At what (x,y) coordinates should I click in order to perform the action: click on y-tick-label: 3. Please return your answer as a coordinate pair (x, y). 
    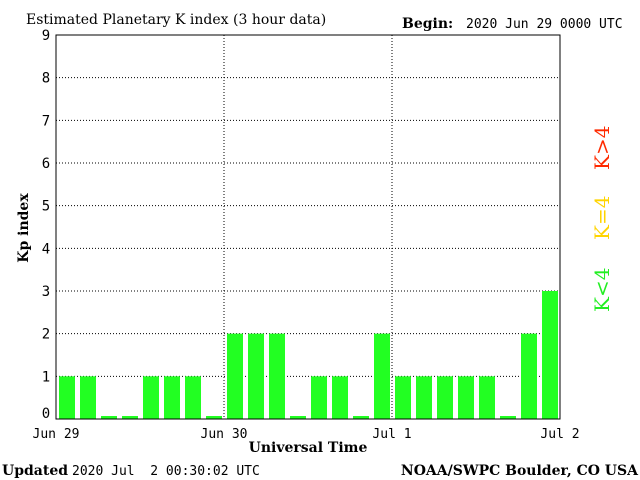
    Looking at the image, I should click on (46, 292).